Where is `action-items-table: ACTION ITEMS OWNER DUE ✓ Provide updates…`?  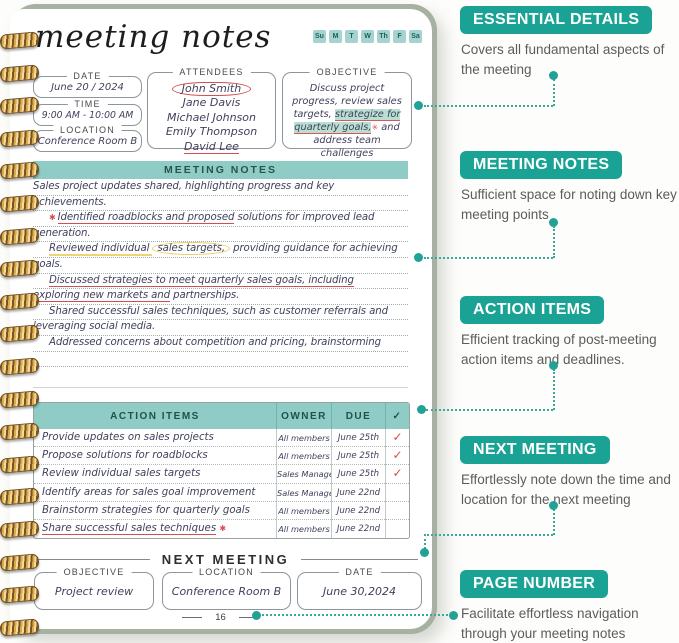
action-items-table: ACTION ITEMS OWNER DUE ✓ Provide updates… is located at coordinates (221, 471).